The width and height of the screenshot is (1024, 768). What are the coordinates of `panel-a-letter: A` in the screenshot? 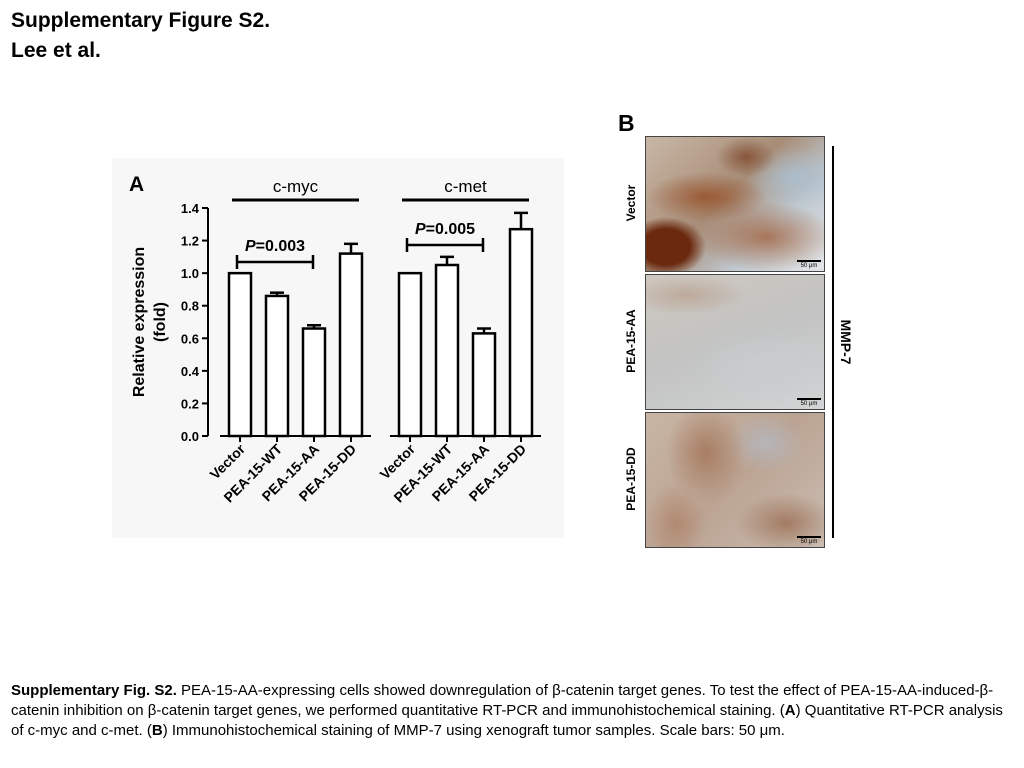 It's located at (136, 184).